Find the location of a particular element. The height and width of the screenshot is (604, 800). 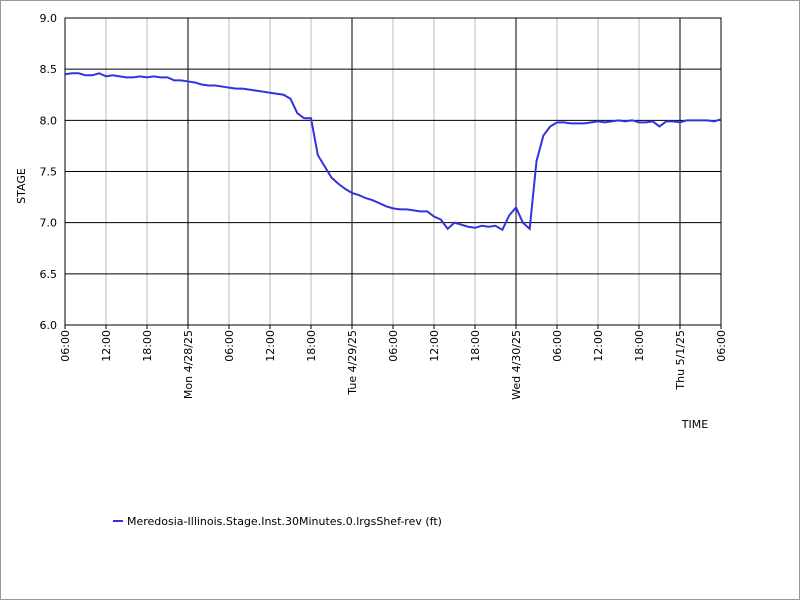

x-tick-label: Tue 4/29/25 is located at coordinates (352, 363).